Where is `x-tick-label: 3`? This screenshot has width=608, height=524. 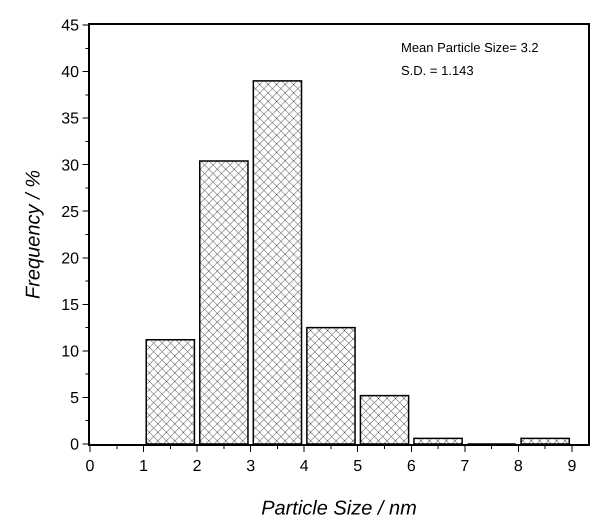
x-tick-label: 3 is located at coordinates (251, 466).